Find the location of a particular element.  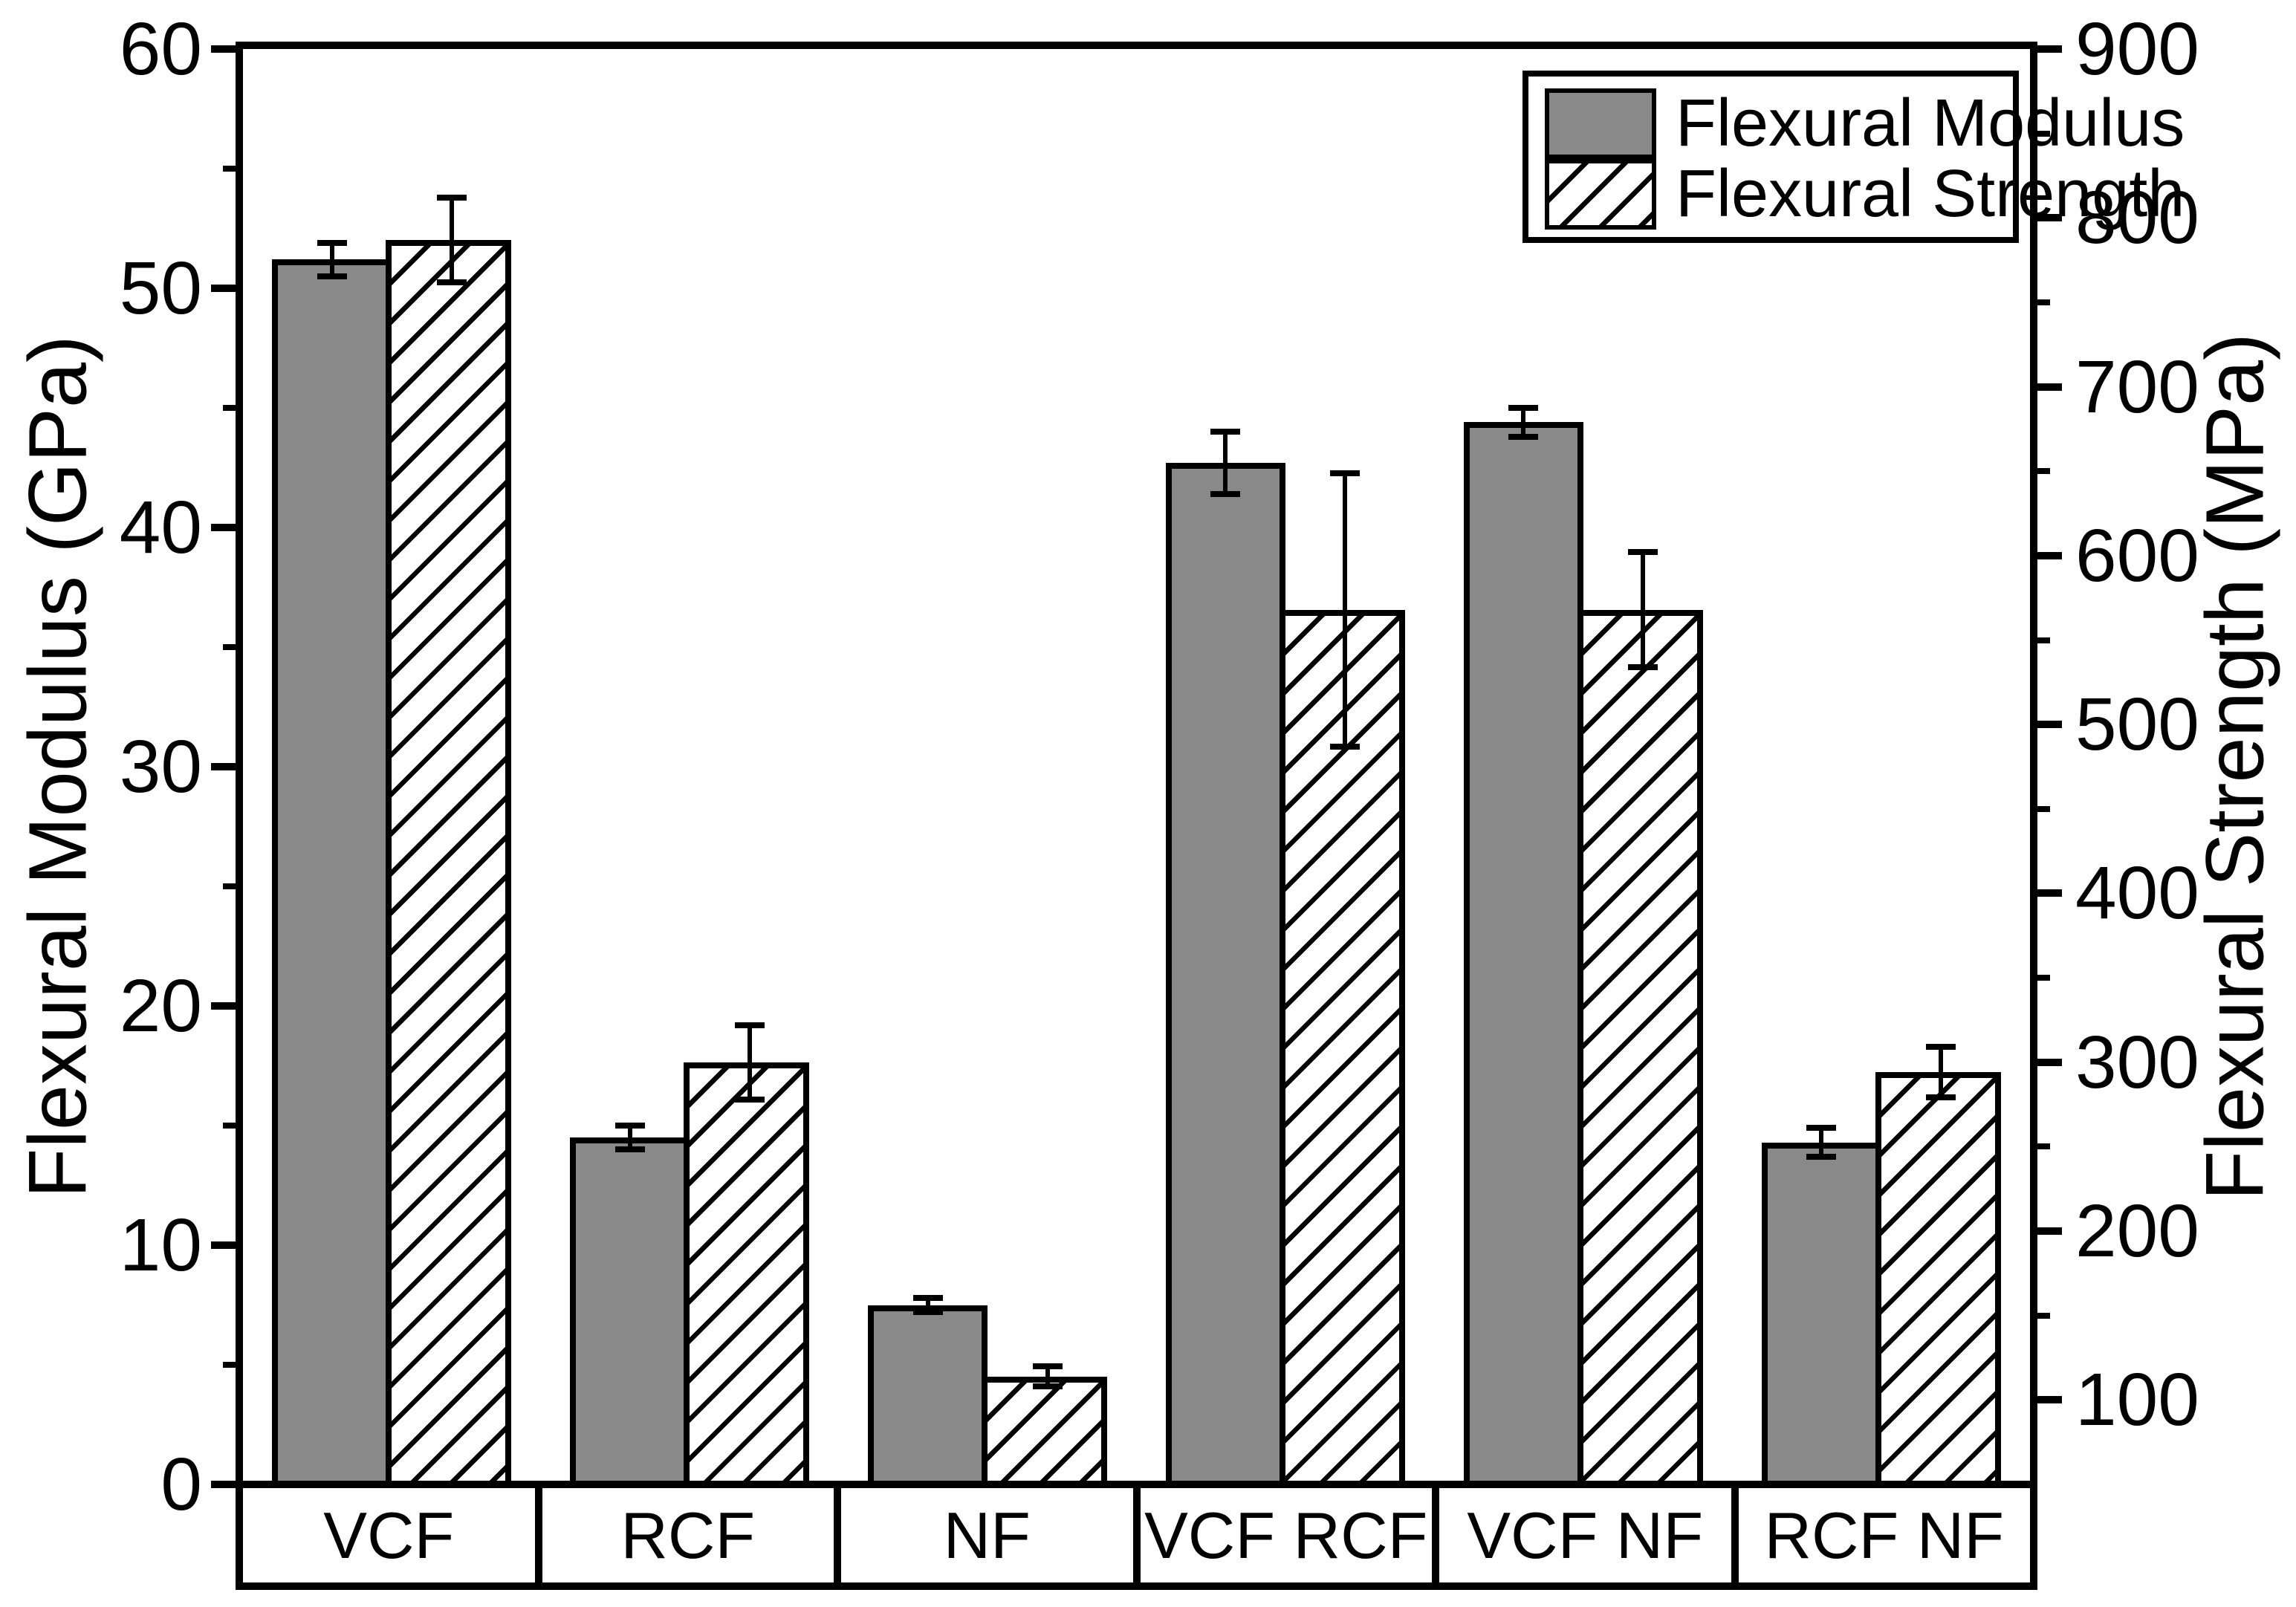

left-tick-label: 0 is located at coordinates (181, 1485).